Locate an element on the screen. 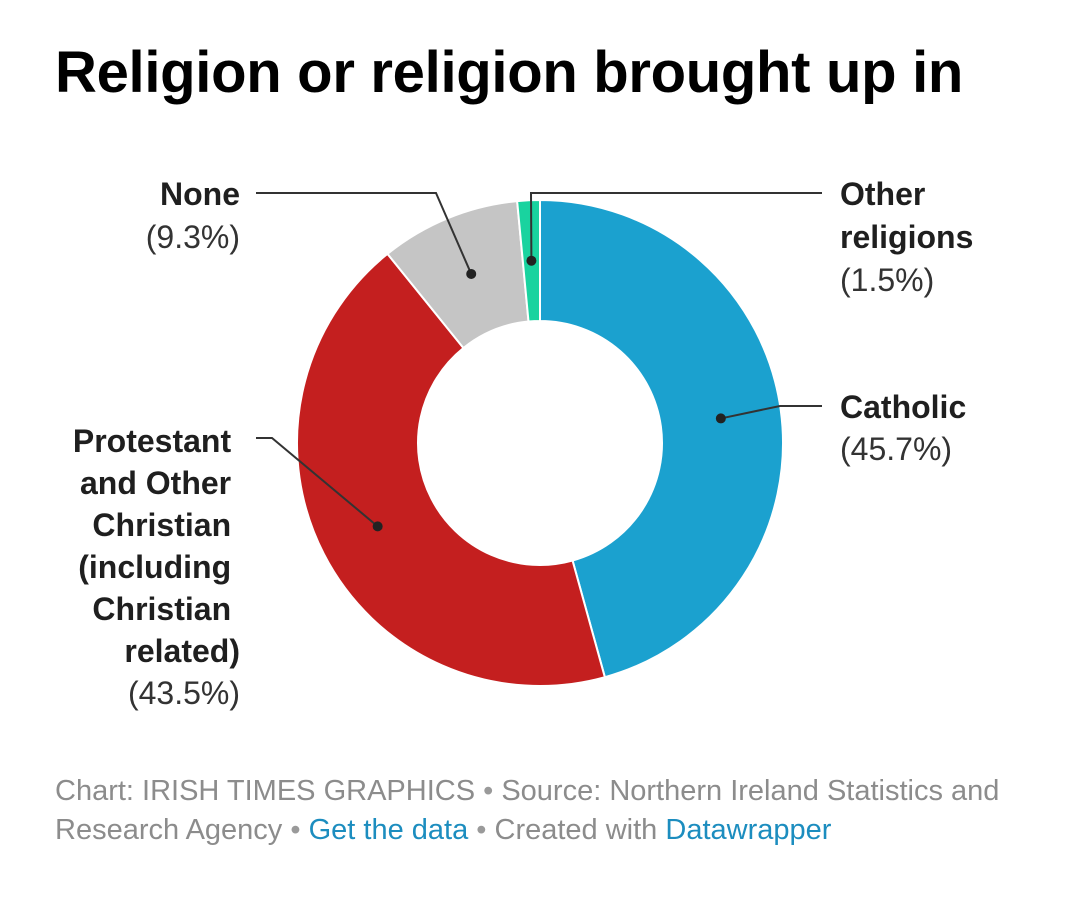 The image size is (1080, 900). leader-protestant-dot is located at coordinates (377, 526).